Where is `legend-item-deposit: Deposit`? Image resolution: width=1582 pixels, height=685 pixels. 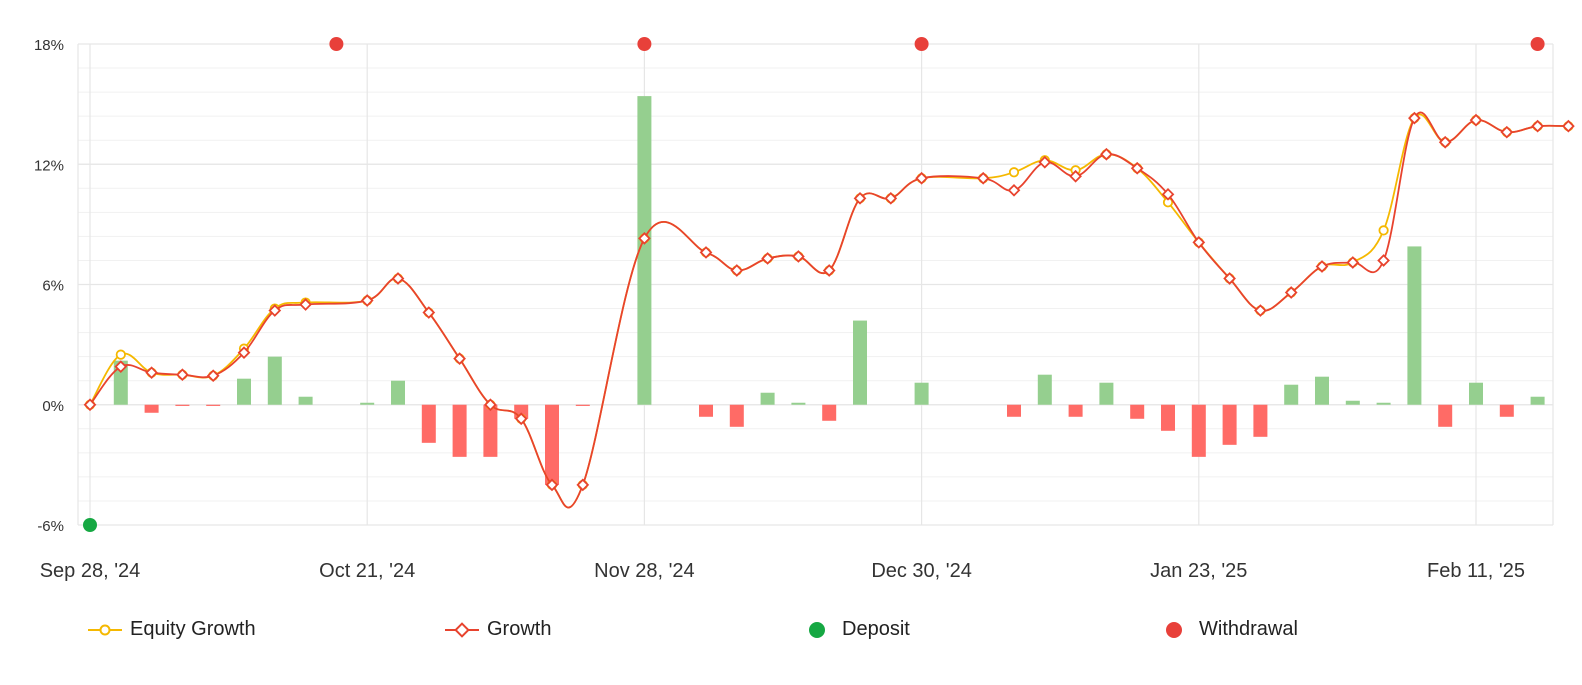 legend-item-deposit: Deposit is located at coordinates (855, 629).